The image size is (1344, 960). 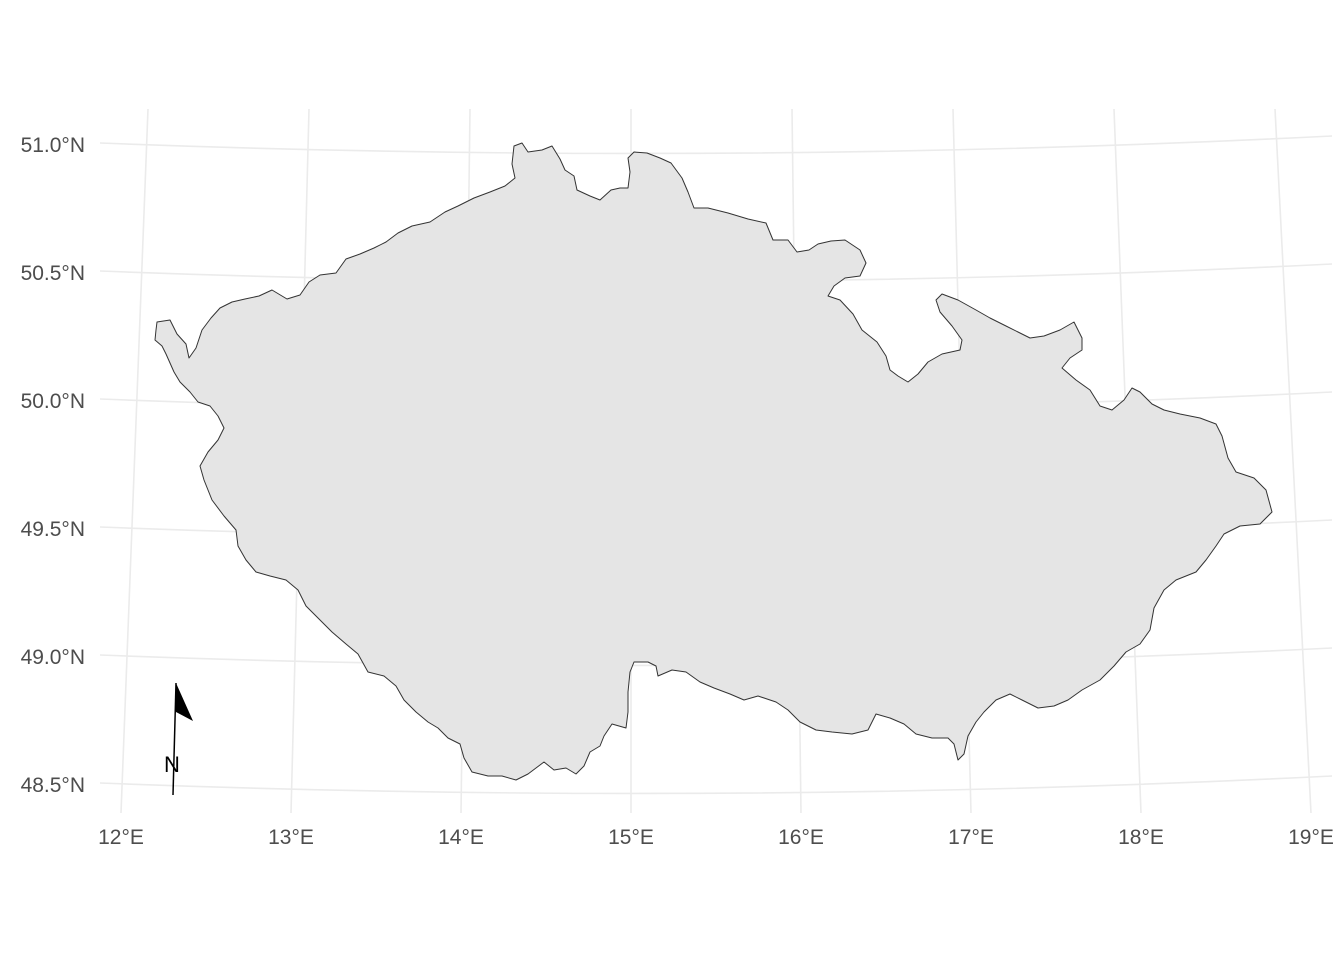 I want to click on north-arrow-label: N, so click(x=172, y=764).